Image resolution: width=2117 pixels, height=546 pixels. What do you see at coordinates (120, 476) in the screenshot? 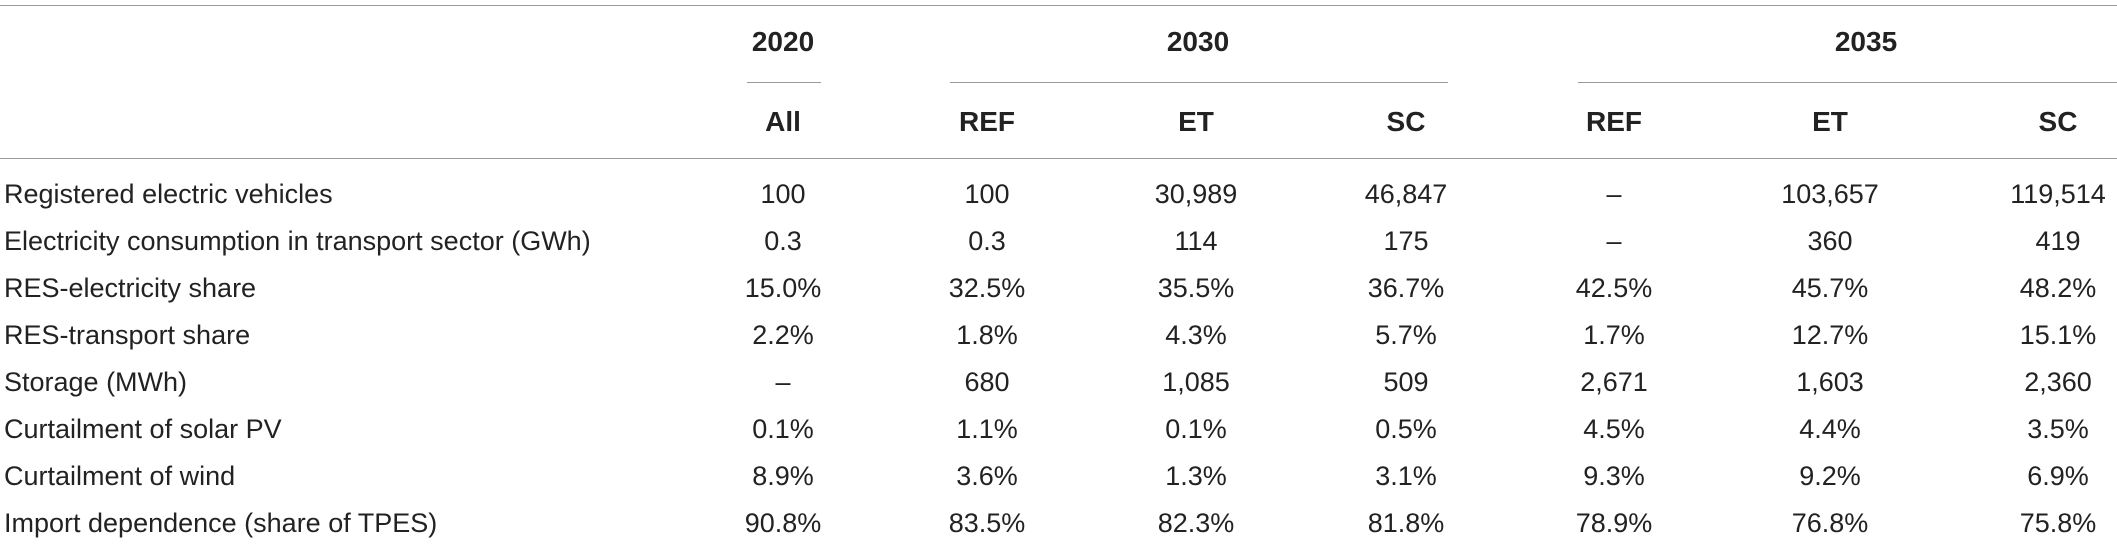
I see `row-label: Curtailment of wind` at bounding box center [120, 476].